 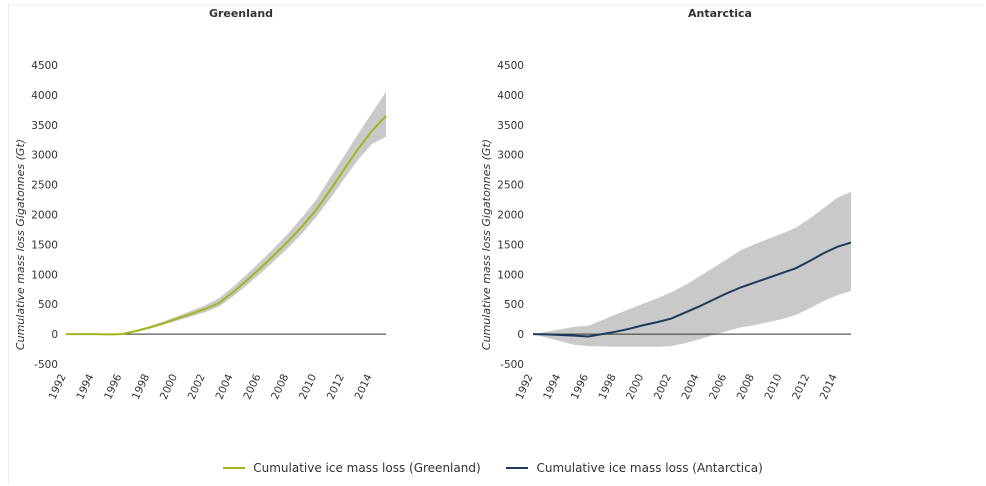 What do you see at coordinates (720, 13) in the screenshot?
I see `chart-title-antarctica: Antarctica` at bounding box center [720, 13].